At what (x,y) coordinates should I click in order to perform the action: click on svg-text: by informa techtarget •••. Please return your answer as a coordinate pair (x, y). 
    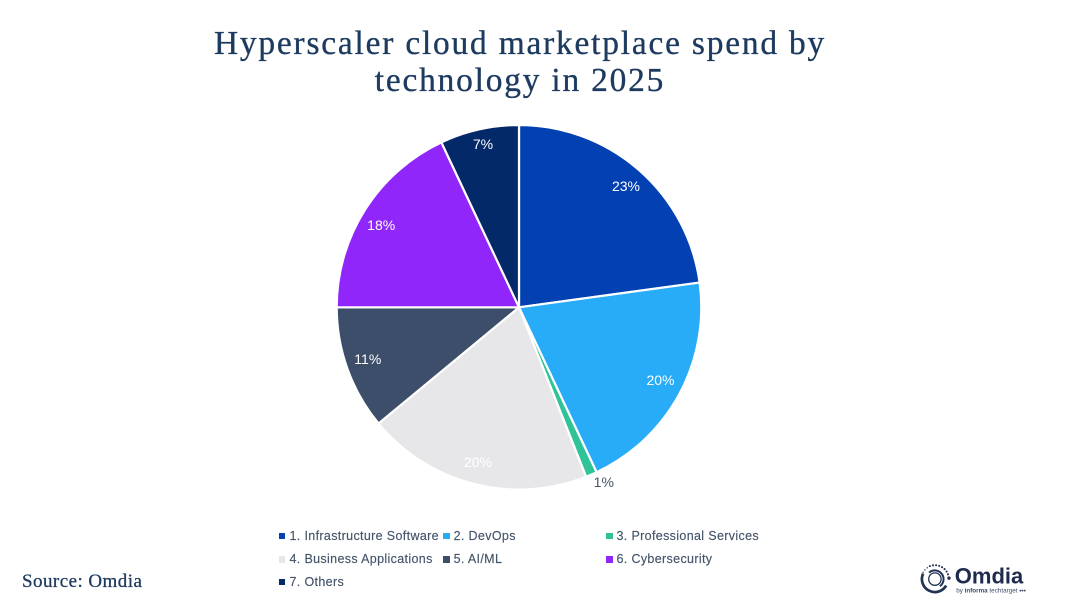
    Looking at the image, I should click on (991, 590).